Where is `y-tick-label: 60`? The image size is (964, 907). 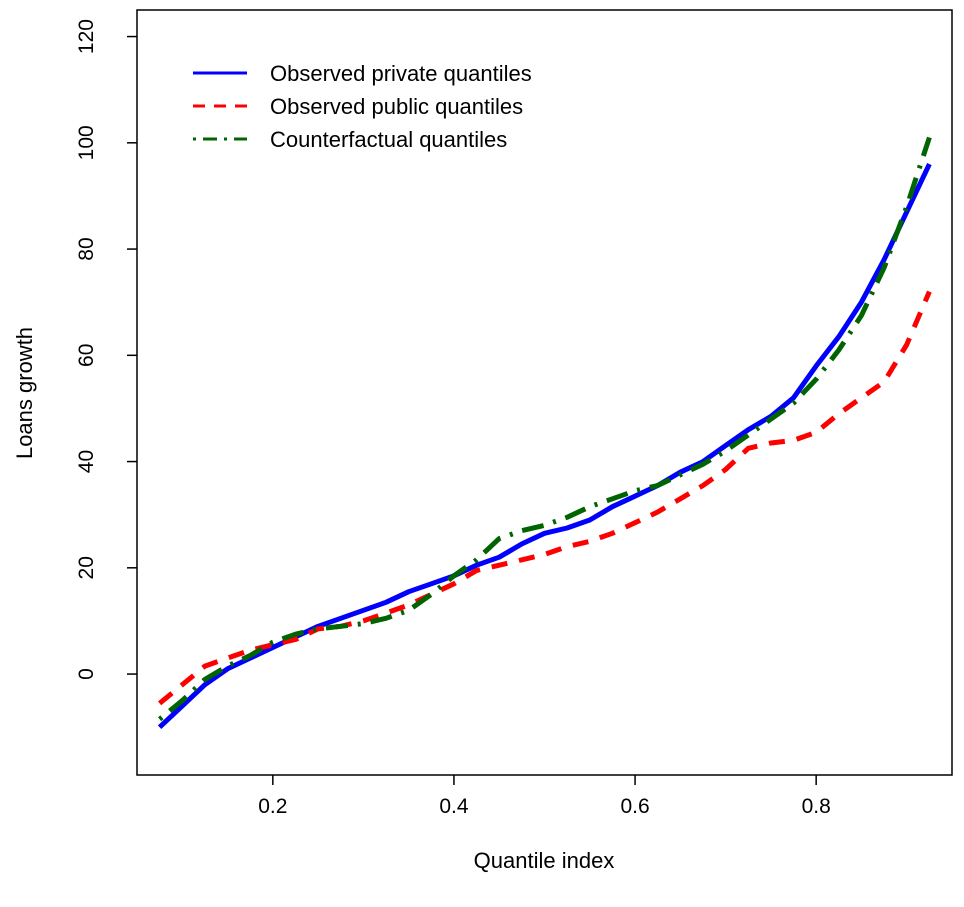 y-tick-label: 60 is located at coordinates (86, 355).